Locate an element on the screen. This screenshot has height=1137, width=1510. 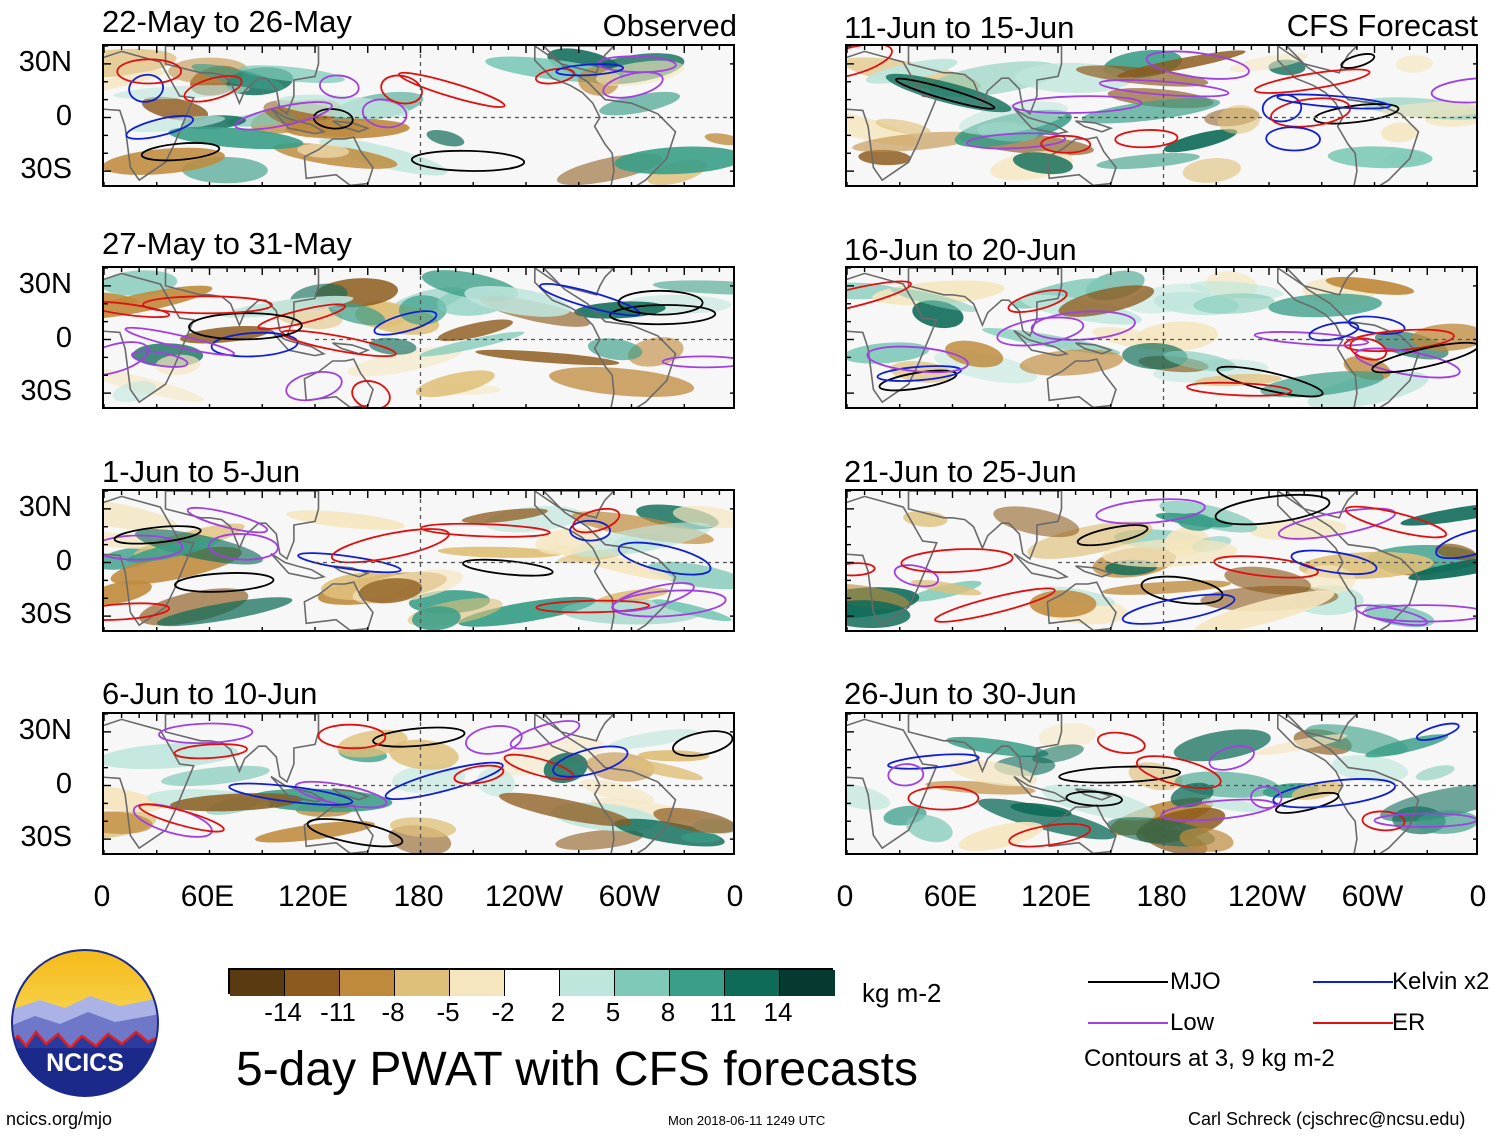
colorbar-tick-label: 11 is located at coordinates (723, 1012).